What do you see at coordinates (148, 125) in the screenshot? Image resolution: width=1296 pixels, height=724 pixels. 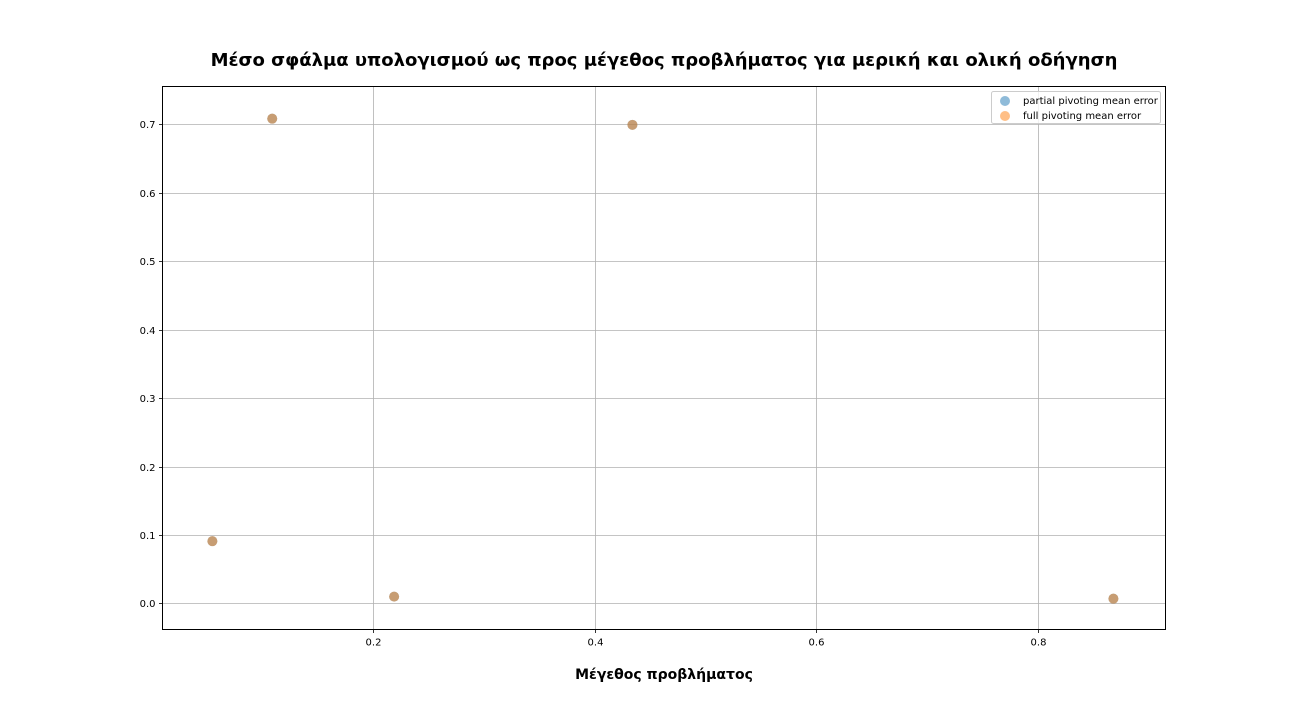 I see `y-tick-label: 0.7` at bounding box center [148, 125].